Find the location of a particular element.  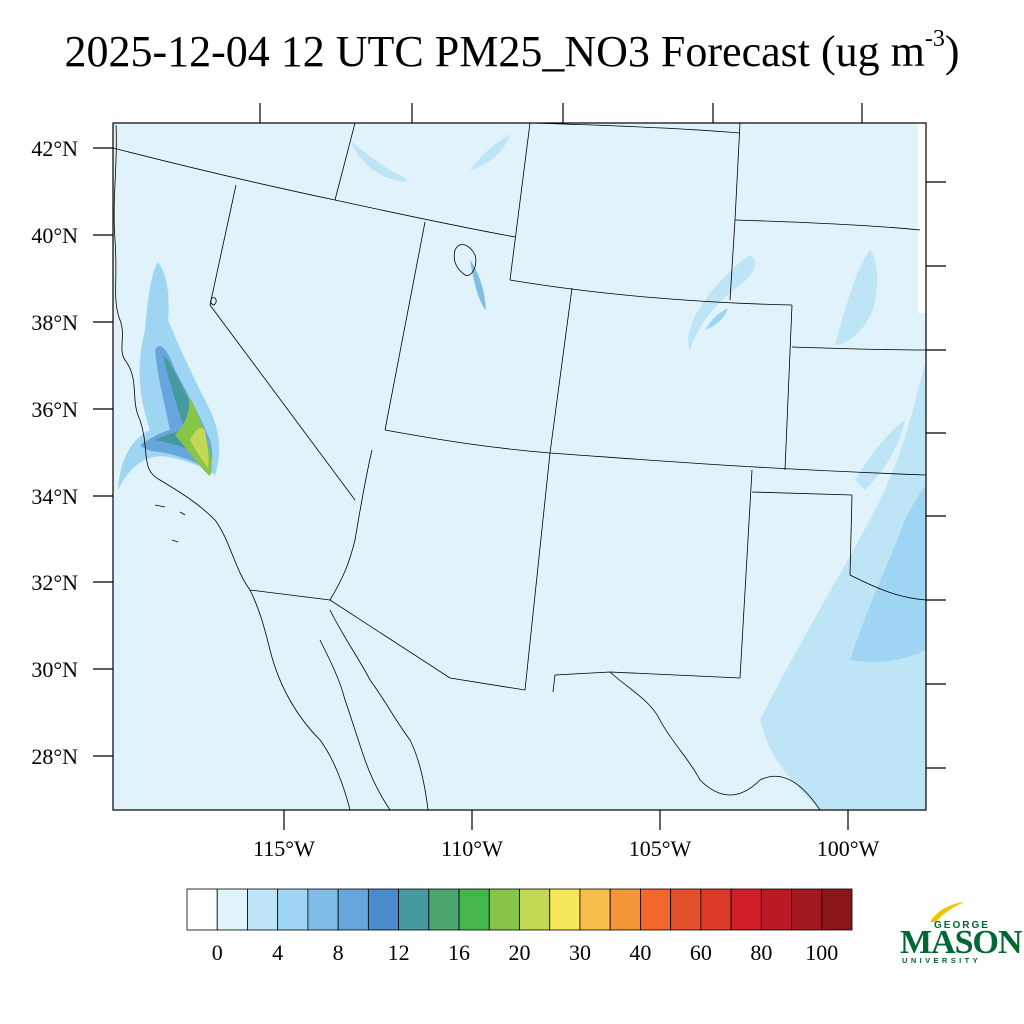

lon-label: 100°W is located at coordinates (848, 848).